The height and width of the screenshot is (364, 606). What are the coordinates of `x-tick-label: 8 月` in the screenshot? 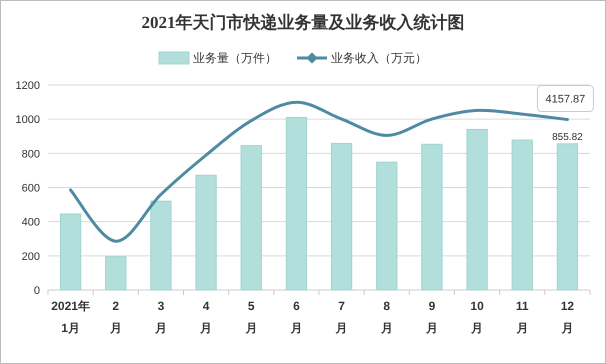 It's located at (386, 317).